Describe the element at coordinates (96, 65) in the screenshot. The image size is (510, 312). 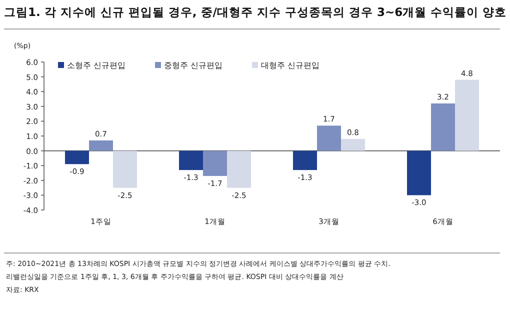
I see `legend-label: 소형주 신규편입` at that location.